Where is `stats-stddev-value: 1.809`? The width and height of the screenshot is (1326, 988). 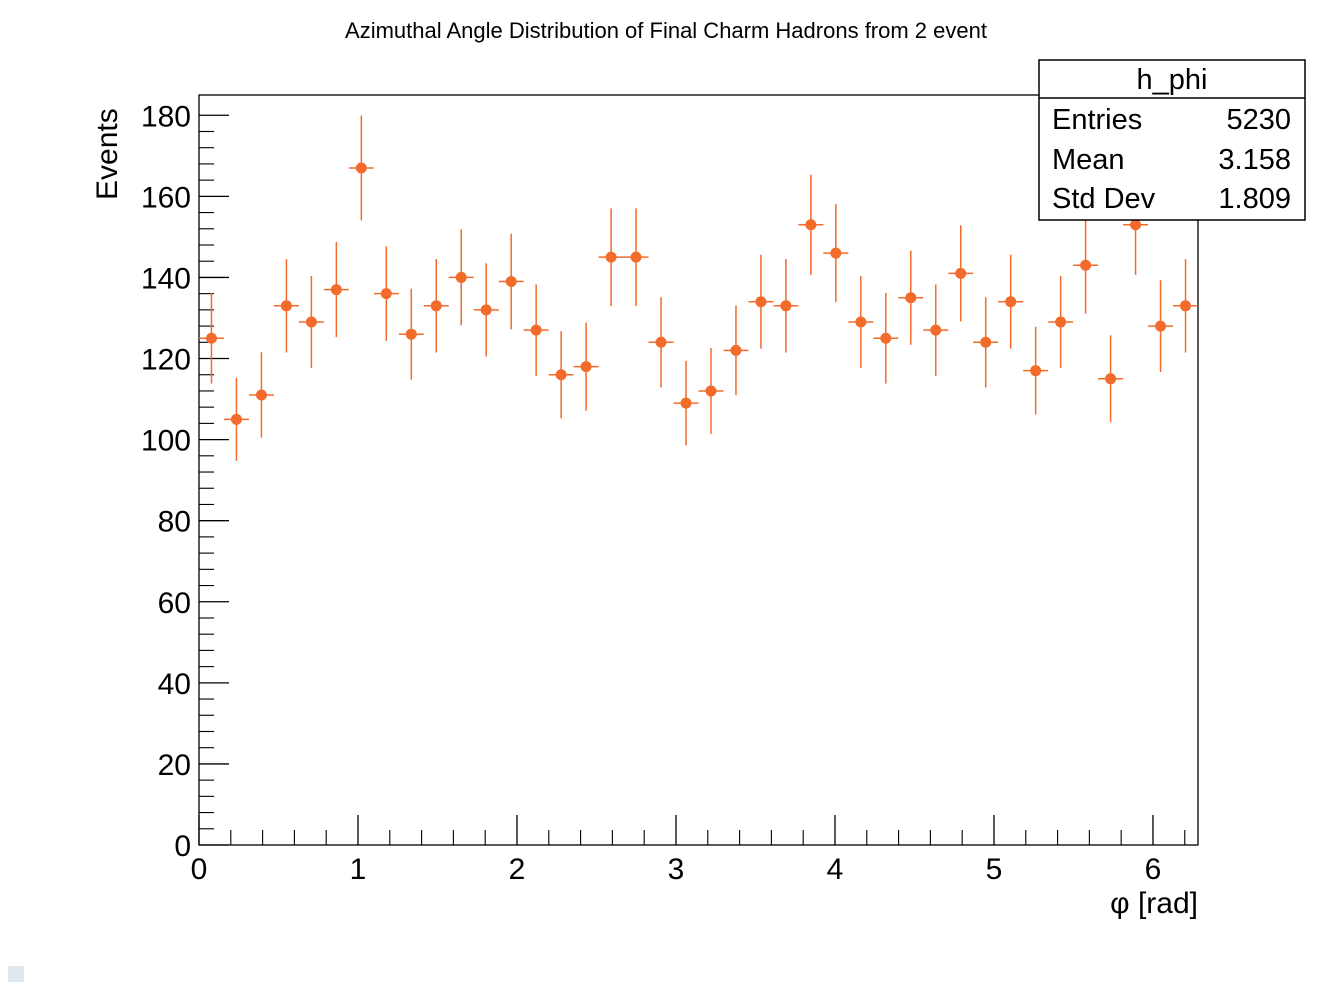
stats-stddev-value: 1.809 is located at coordinates (1254, 199).